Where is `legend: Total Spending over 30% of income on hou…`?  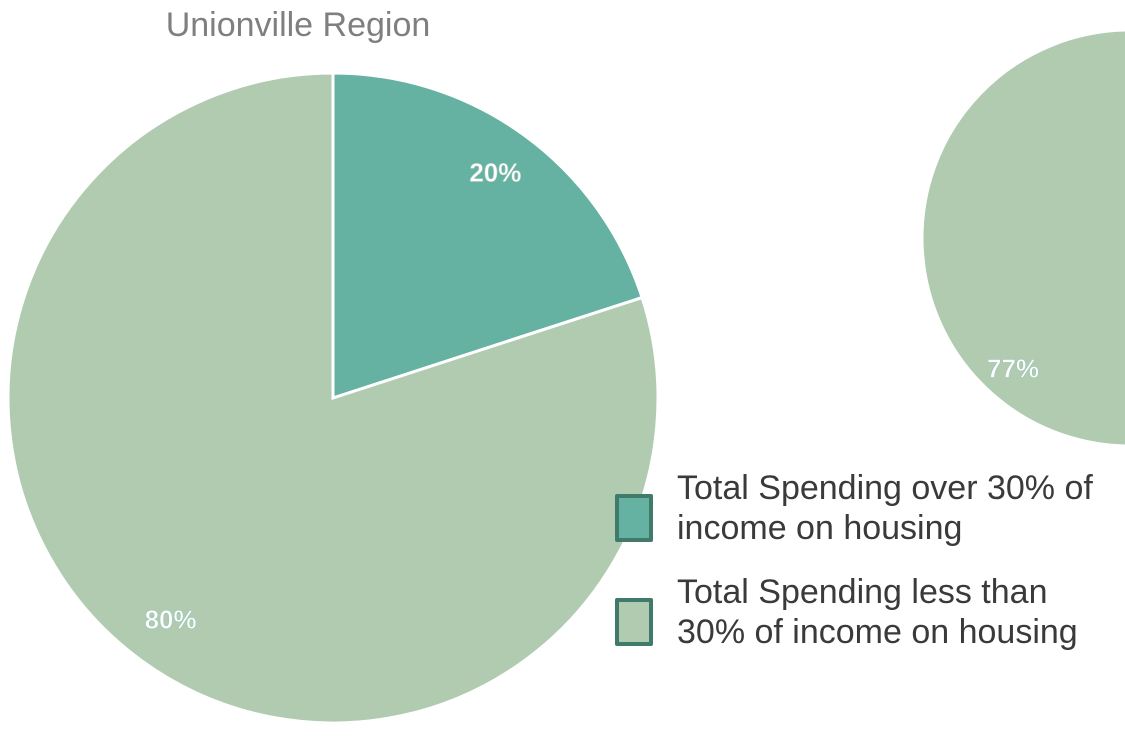 legend: Total Spending over 30% of income on hou… is located at coordinates (870, 572).